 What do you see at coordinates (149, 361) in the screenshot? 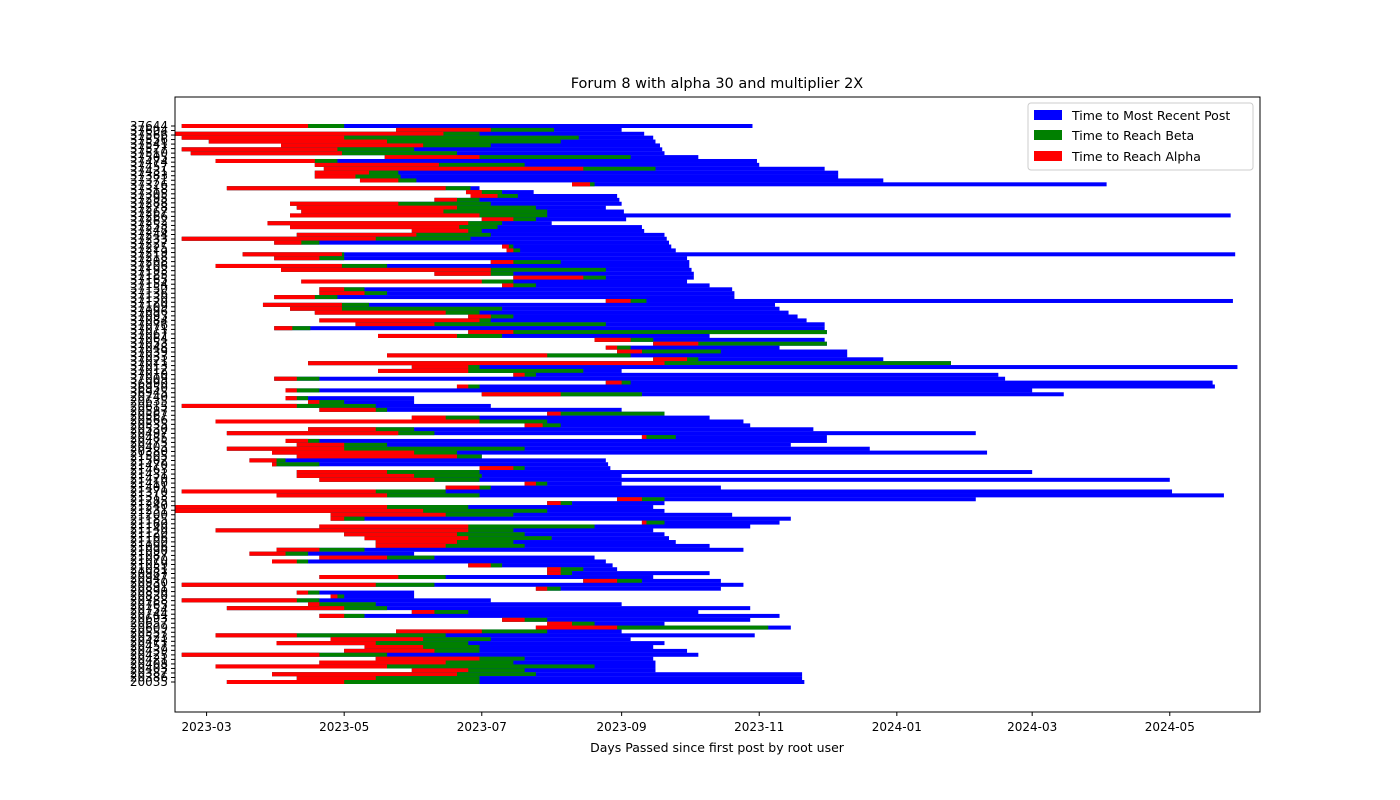
I see `y-tick-label: 37021` at bounding box center [149, 361].